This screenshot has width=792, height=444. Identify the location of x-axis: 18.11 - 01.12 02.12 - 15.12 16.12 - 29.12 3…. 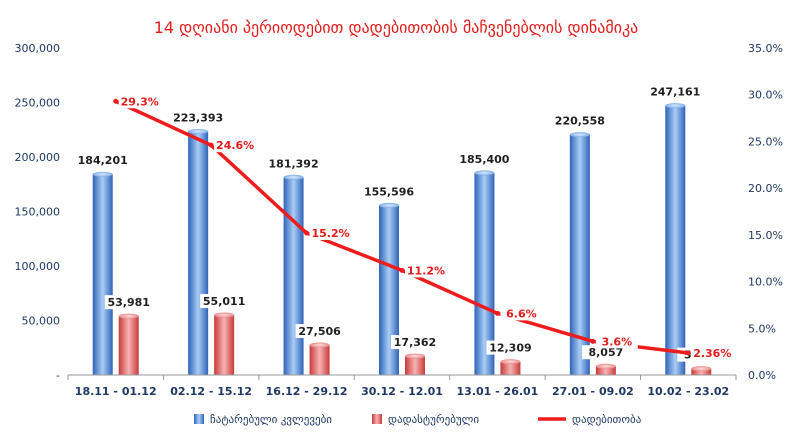
(402, 386).